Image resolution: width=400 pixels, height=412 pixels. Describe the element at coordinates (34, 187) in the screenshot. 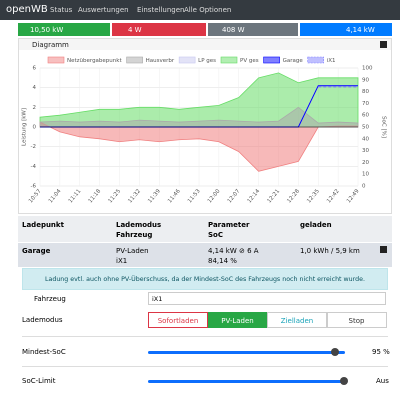

I see `y-tick-label: -6` at that location.